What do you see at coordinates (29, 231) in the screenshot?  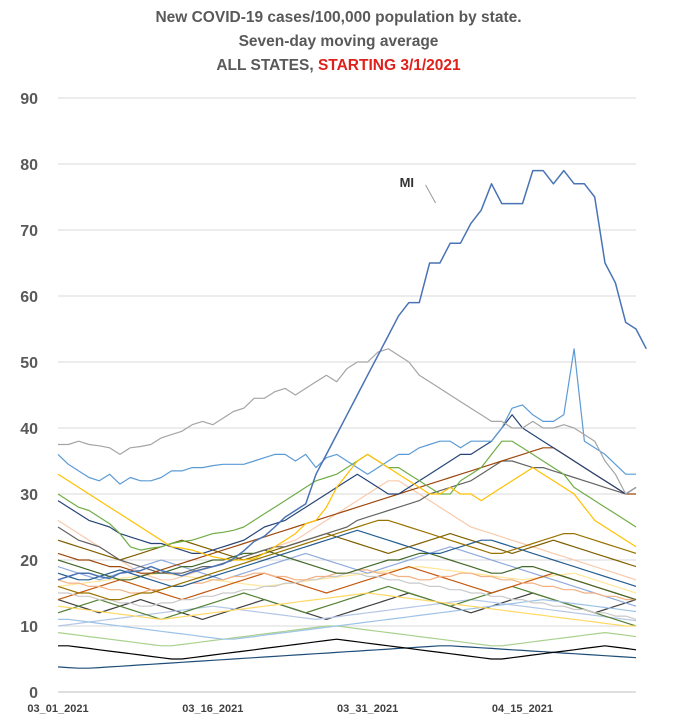 I see `y-tick-label: 70` at bounding box center [29, 231].